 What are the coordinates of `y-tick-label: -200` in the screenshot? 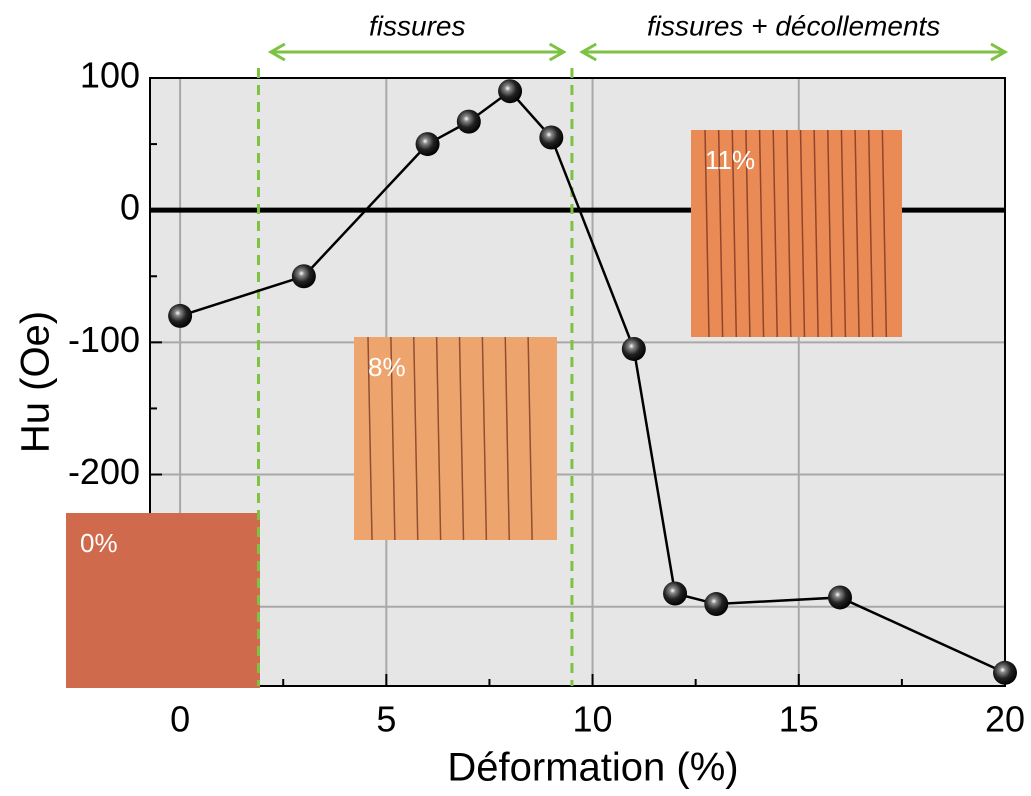 It's located at (104, 471).